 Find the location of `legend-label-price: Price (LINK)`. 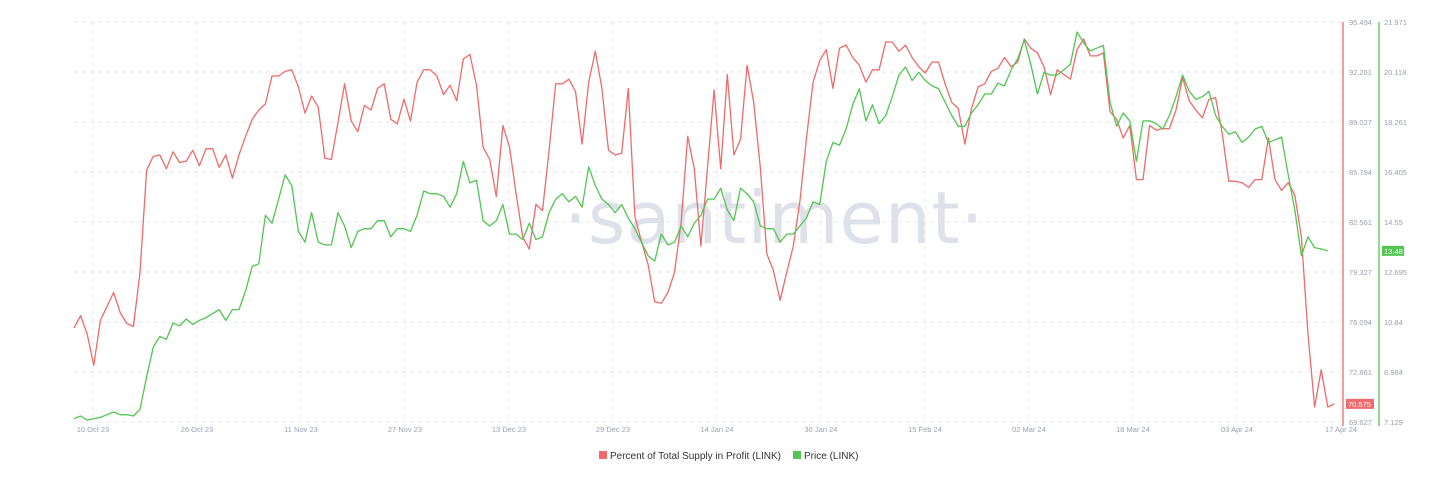

legend-label-price: Price (LINK) is located at coordinates (831, 456).